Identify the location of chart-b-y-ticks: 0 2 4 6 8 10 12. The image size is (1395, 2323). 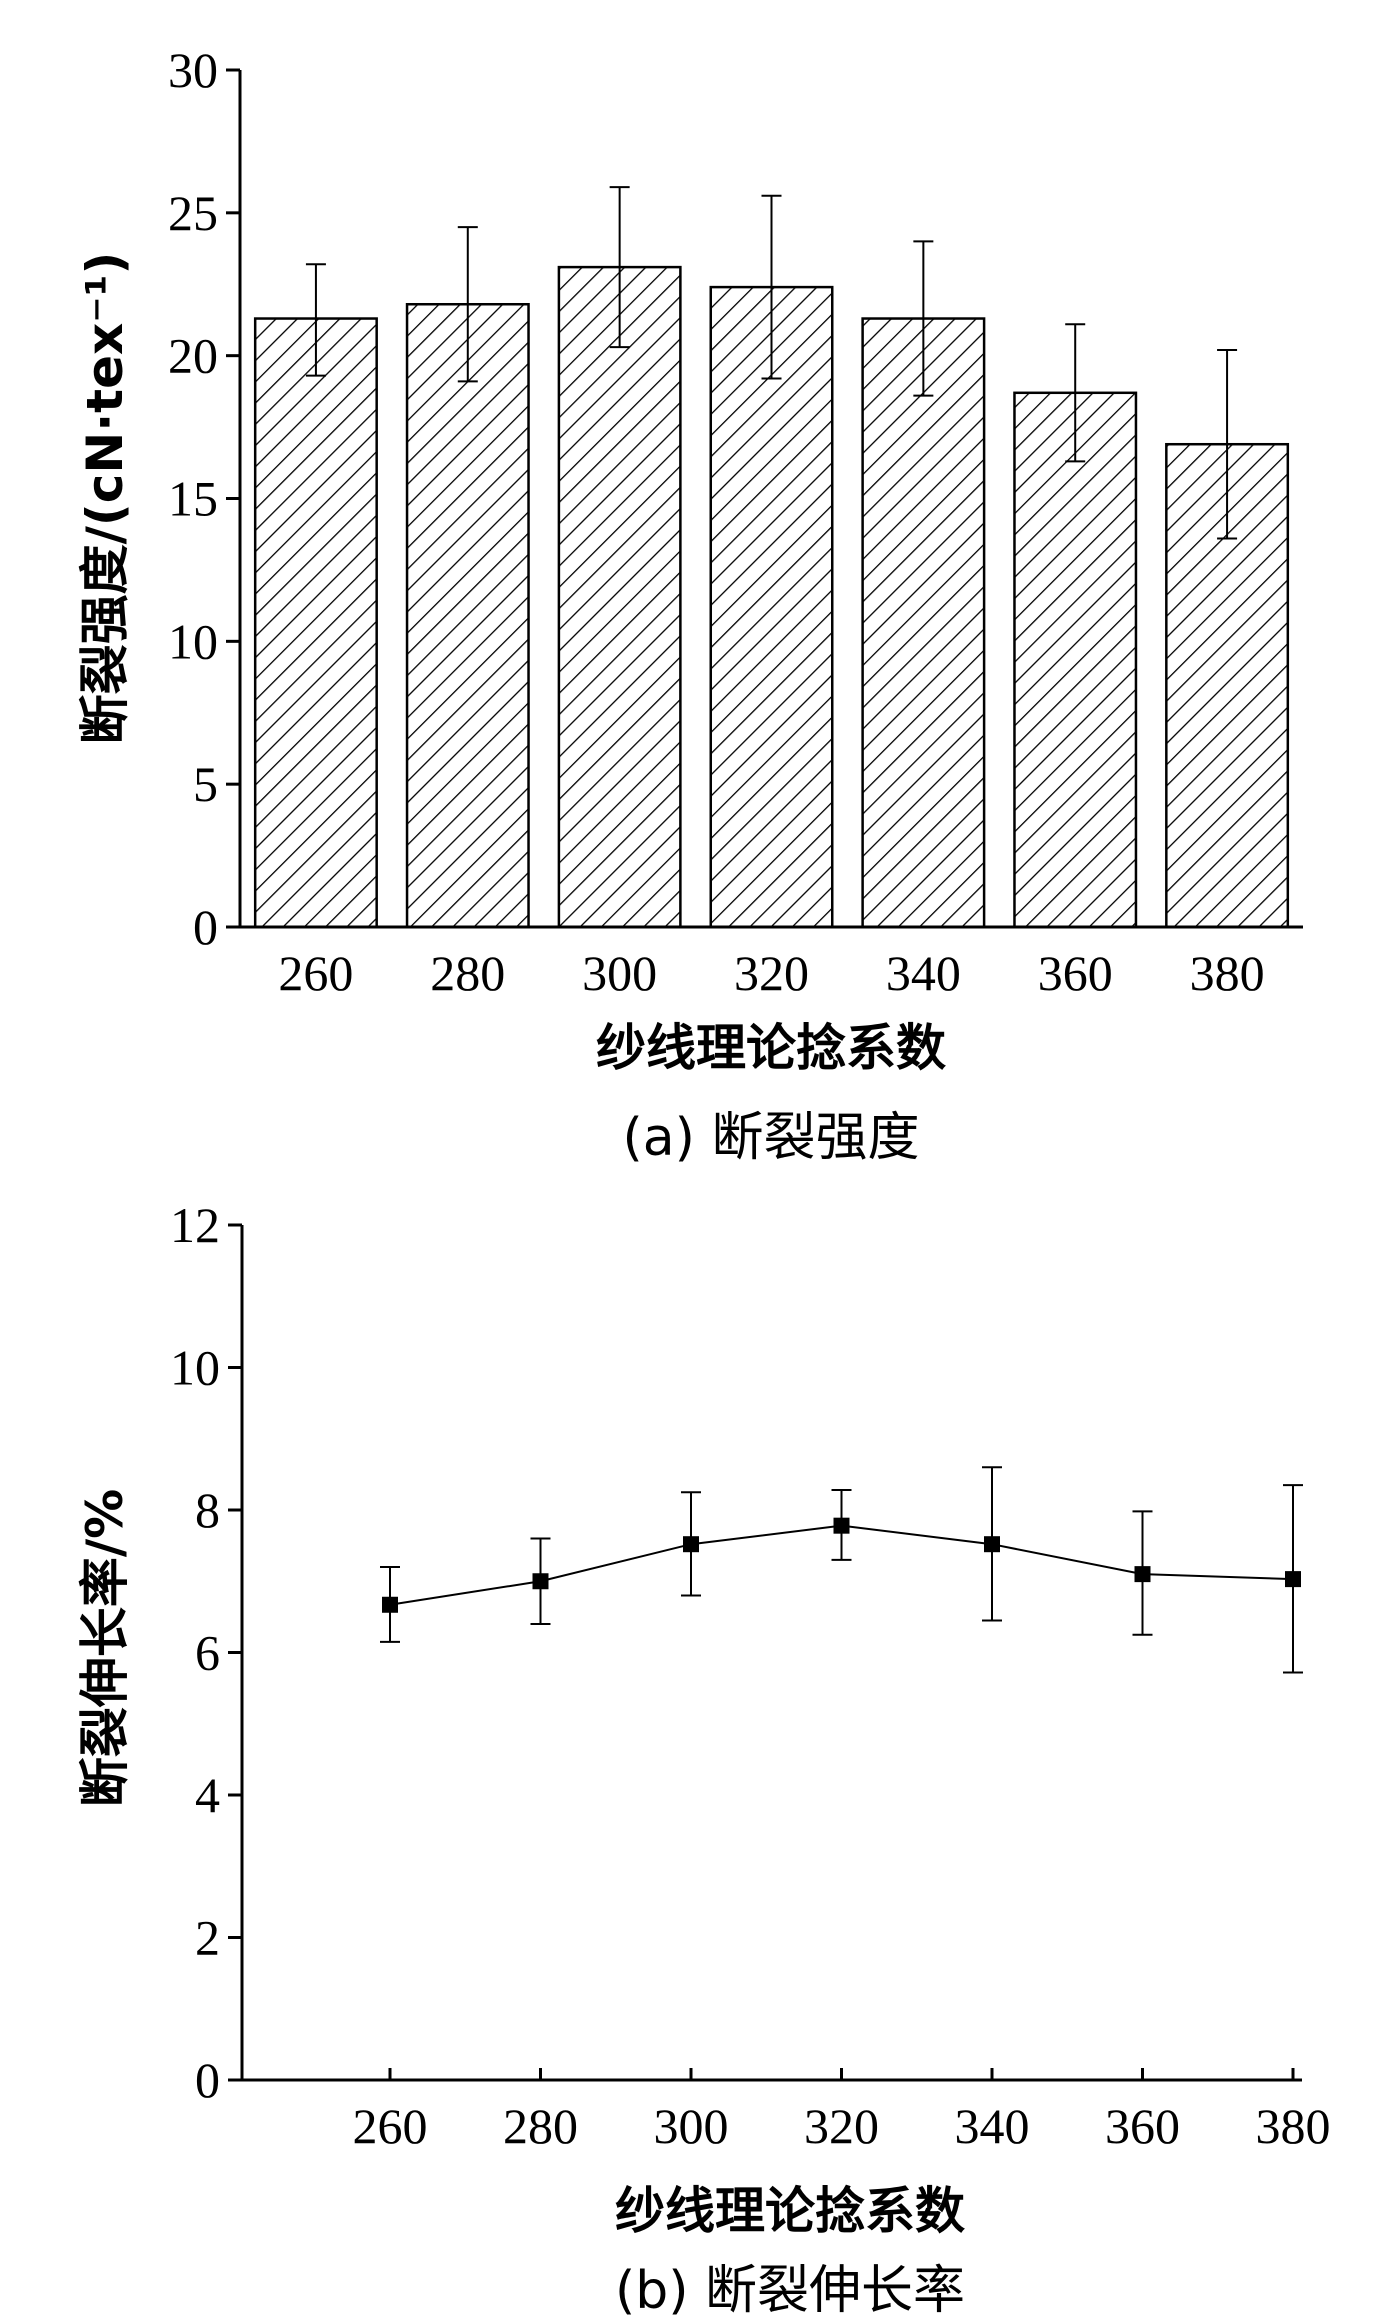
(206, 1652).